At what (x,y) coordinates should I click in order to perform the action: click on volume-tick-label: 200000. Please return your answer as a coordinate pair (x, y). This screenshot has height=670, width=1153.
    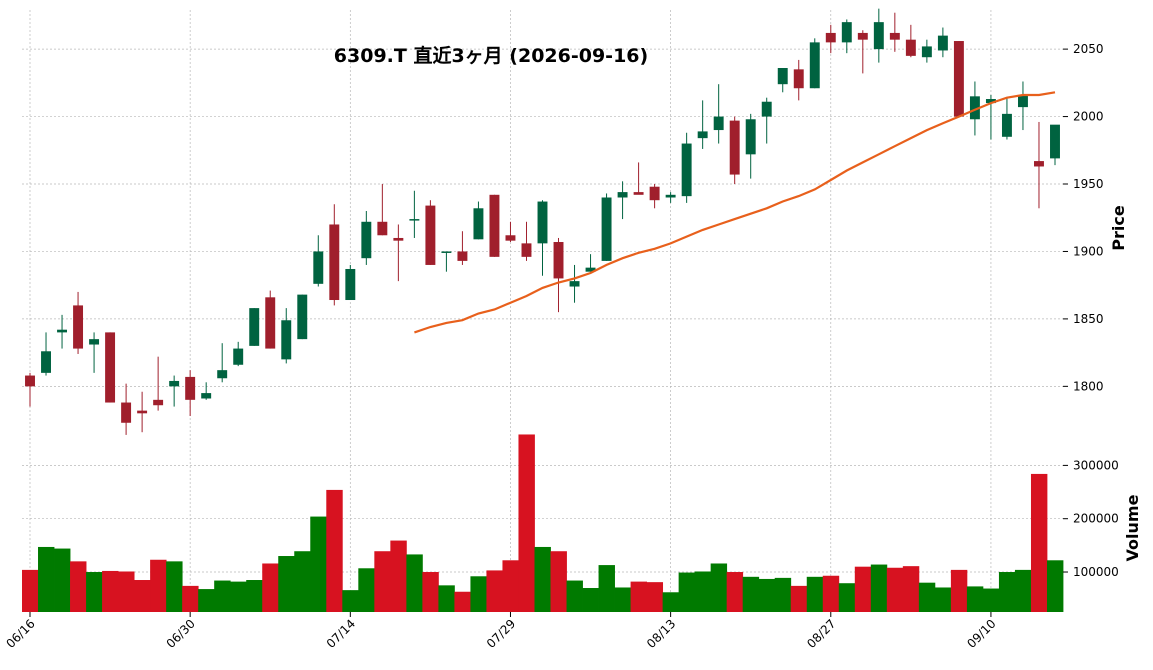
    Looking at the image, I should click on (1096, 519).